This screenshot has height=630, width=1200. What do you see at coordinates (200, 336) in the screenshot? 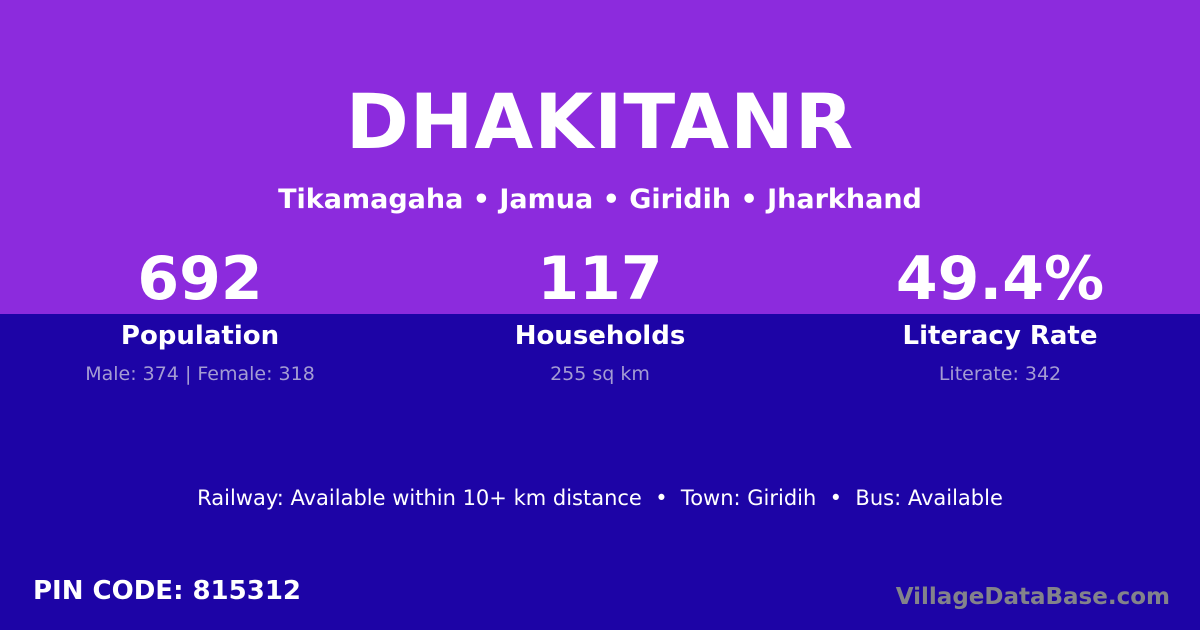
I see `population-label: Population` at bounding box center [200, 336].